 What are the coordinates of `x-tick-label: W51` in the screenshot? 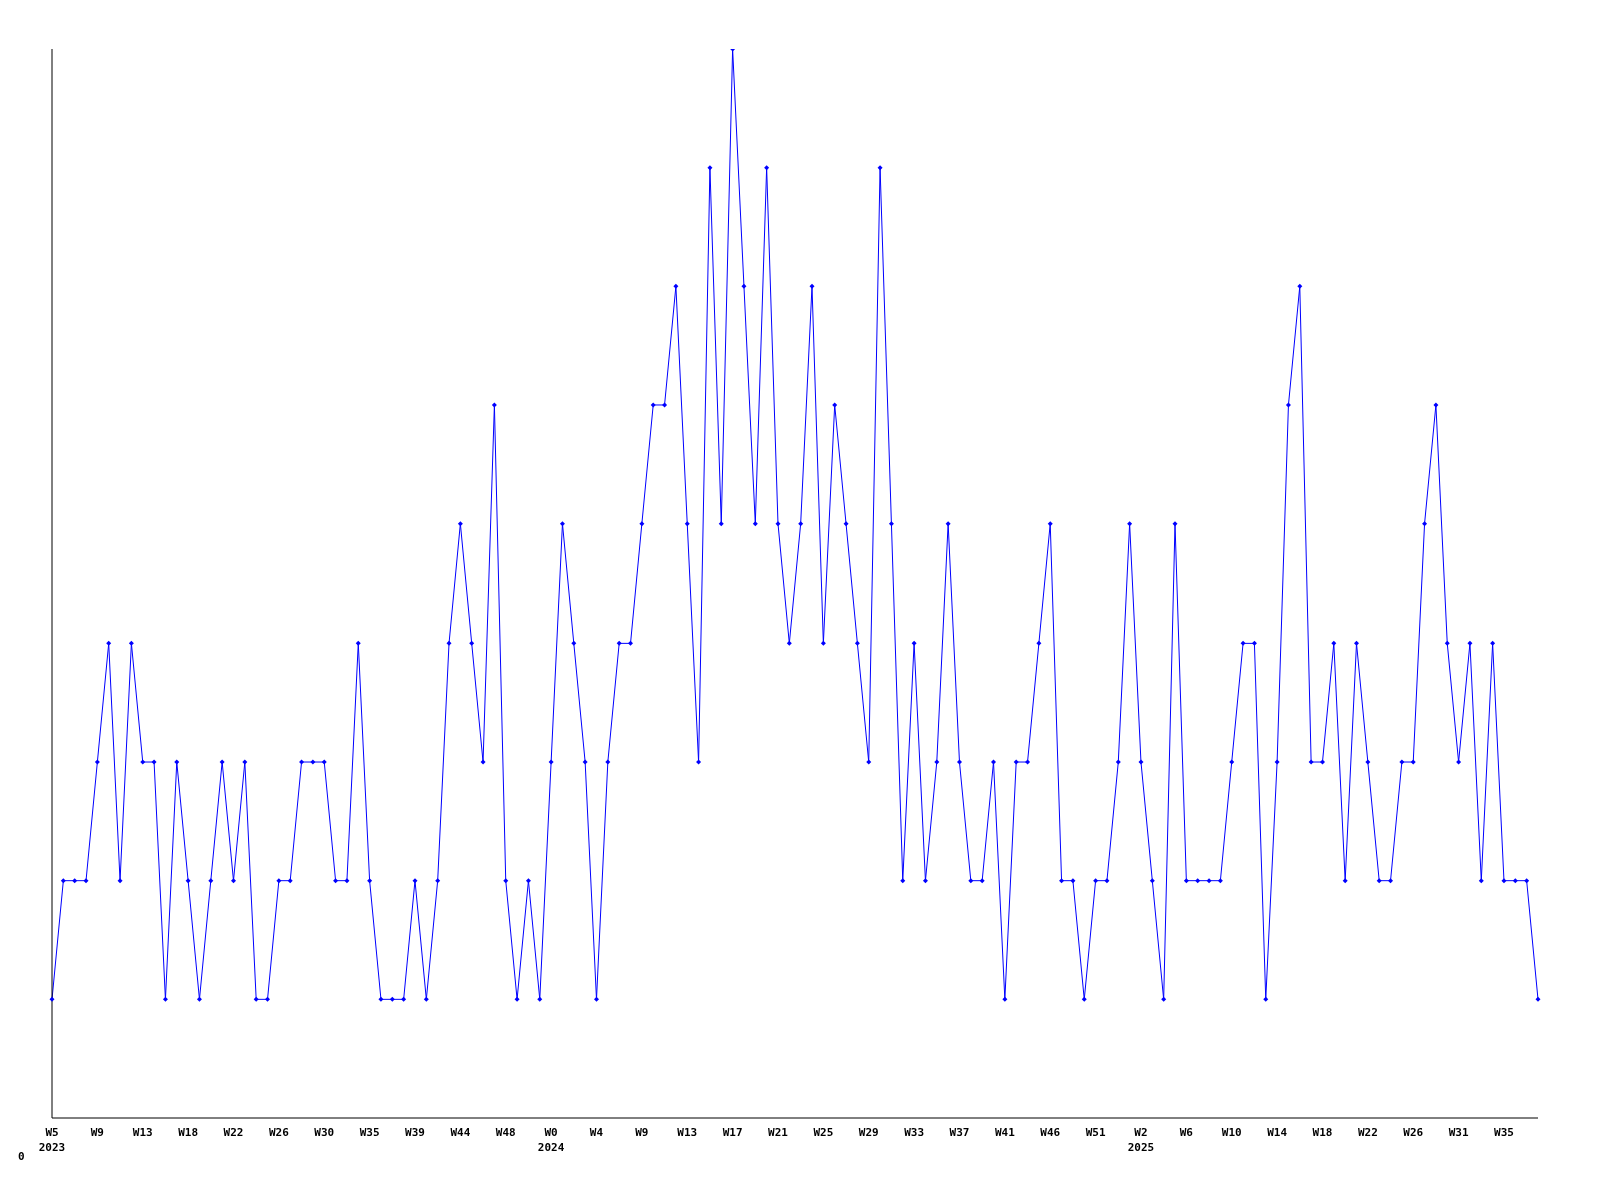 It's located at (1095, 1132).